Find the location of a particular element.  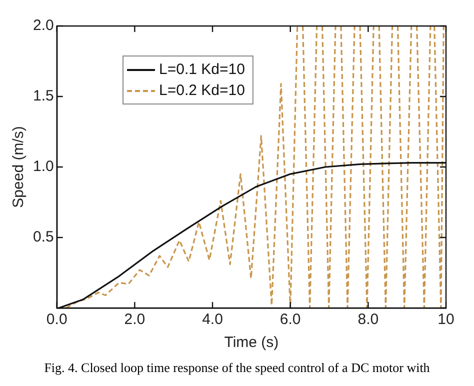

x-tick-label: 0.0 is located at coordinates (57, 319).